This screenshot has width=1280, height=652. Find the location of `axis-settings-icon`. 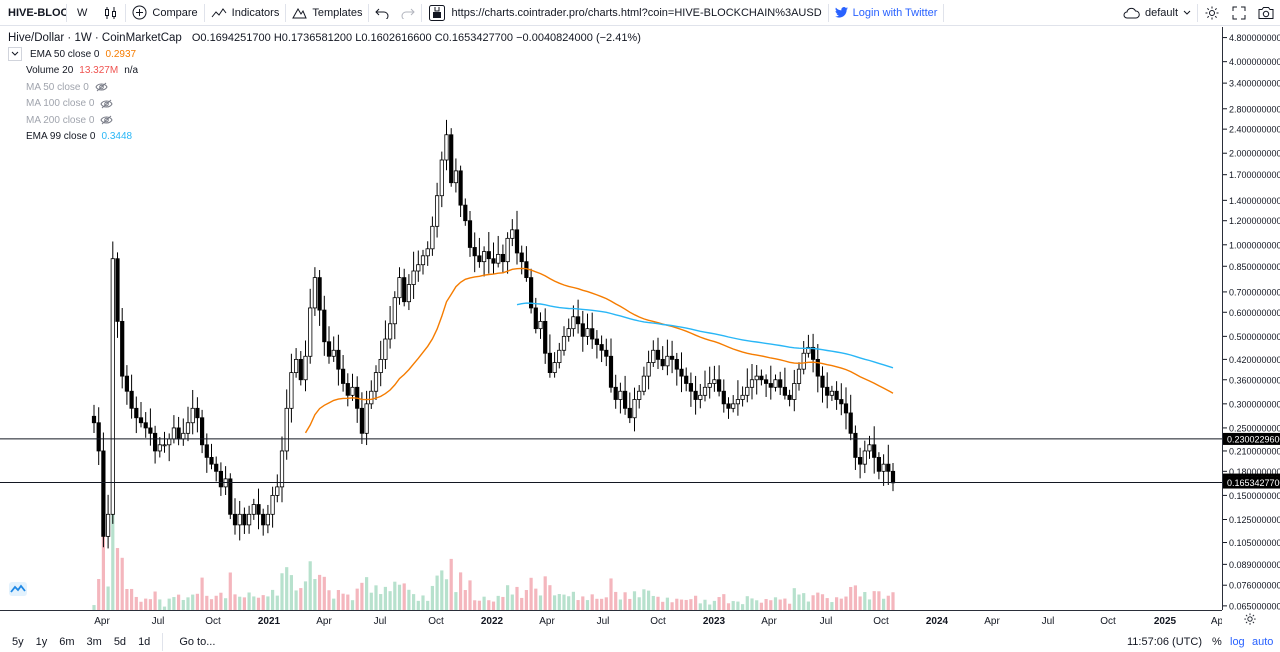

axis-settings-icon is located at coordinates (1250, 619).